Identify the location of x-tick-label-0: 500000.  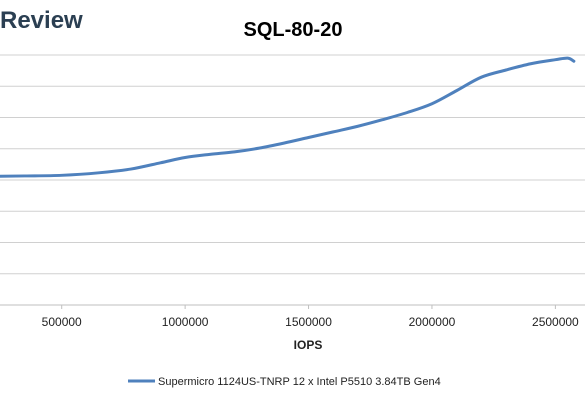
(62, 322).